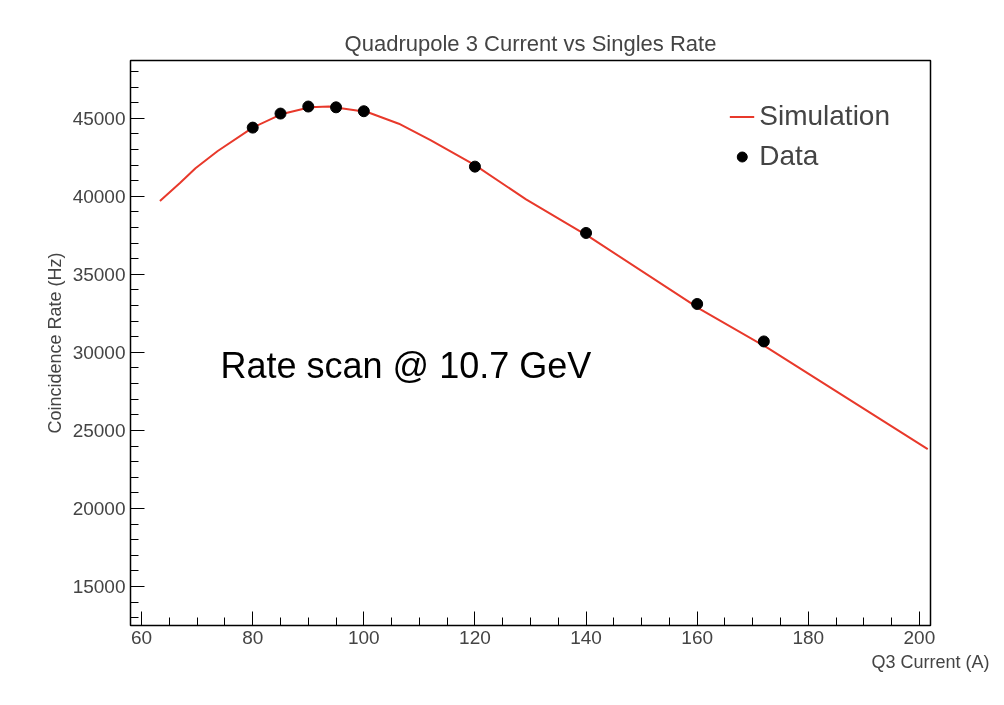  Describe the element at coordinates (253, 637) in the screenshot. I see `x-tick-label: 80` at that location.